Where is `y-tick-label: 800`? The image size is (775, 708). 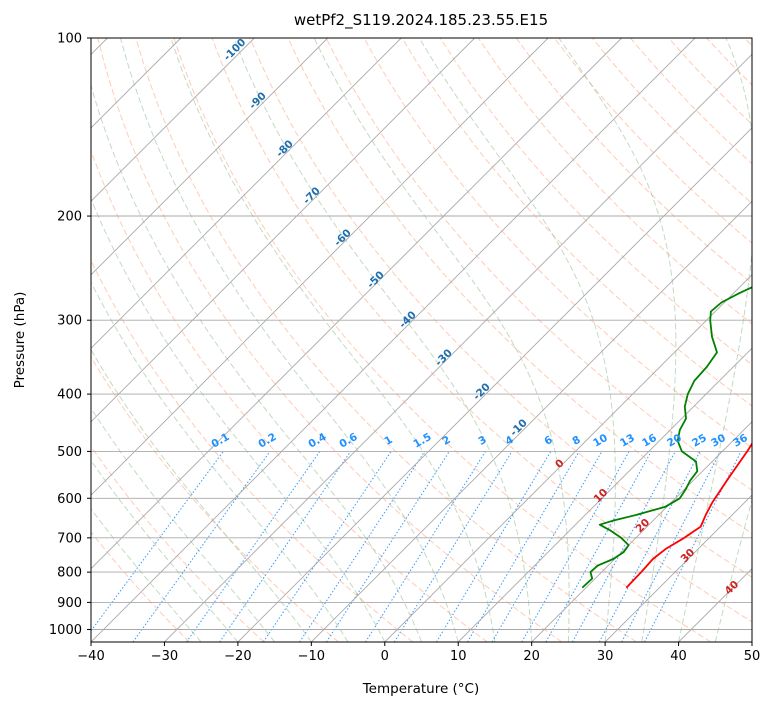
y-tick-label: 800 is located at coordinates (69, 573).